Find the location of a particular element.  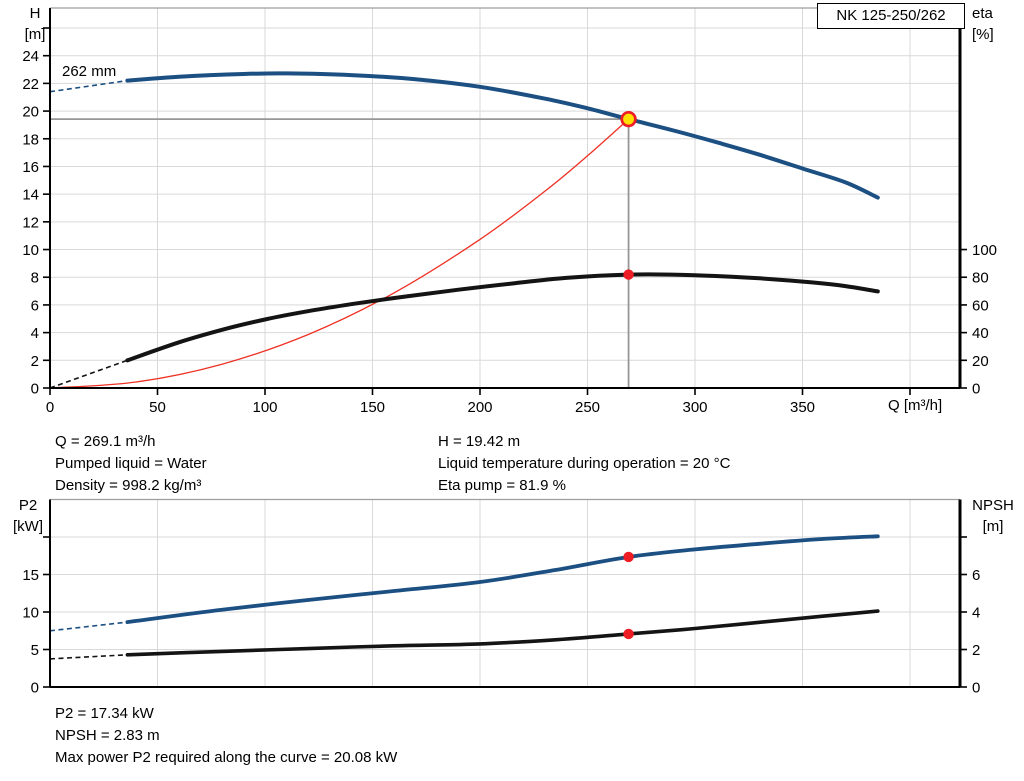

p2-curve-extrapolated is located at coordinates (88, 626).